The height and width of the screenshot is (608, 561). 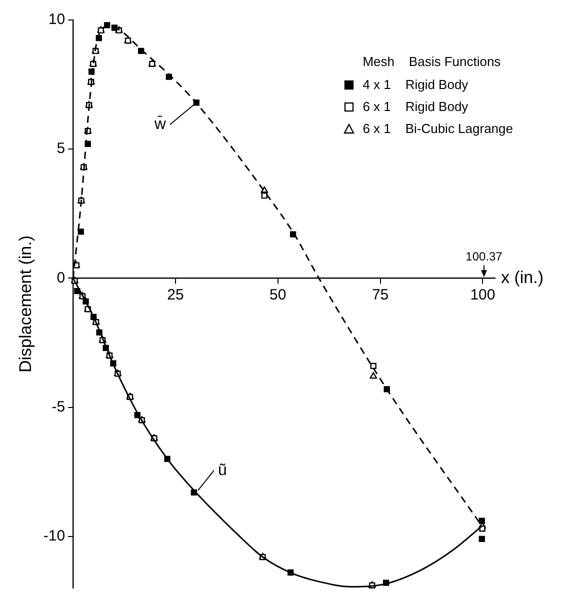 What do you see at coordinates (159, 125) in the screenshot?
I see `series-label: w̄` at bounding box center [159, 125].